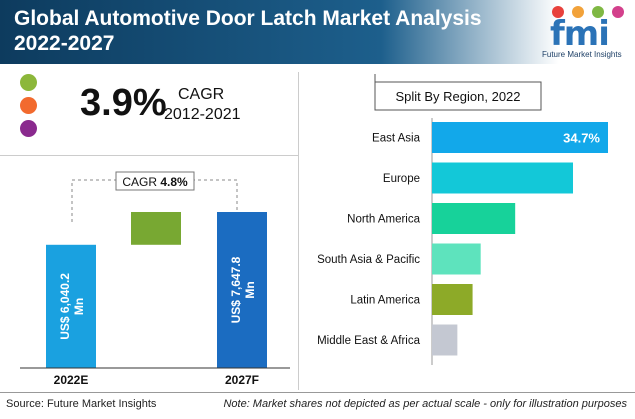 The width and height of the screenshot is (635, 419). Describe the element at coordinates (242, 380) in the screenshot. I see `x-tick-label: 2027F` at that location.